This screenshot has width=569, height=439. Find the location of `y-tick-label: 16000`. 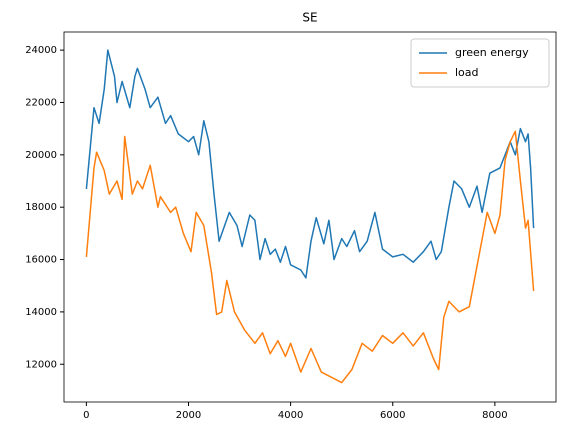

y-tick-label: 16000 is located at coordinates (41, 260).